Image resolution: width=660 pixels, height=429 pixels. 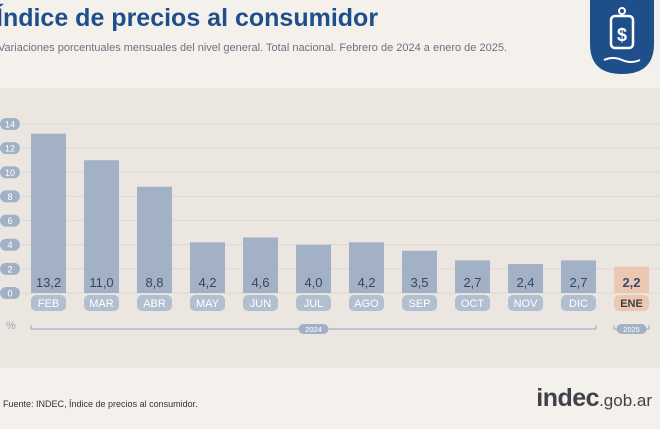 I want to click on x-tick-label: ENE, so click(x=631, y=304).